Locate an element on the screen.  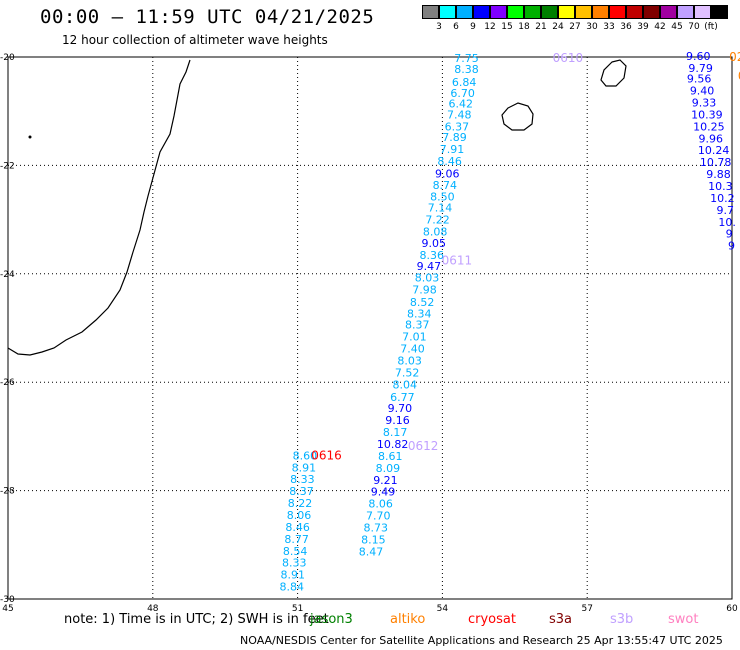
wave-height-color-legend: 3 6 9 12 15 18 21 24 27 30 33 36 39 42 45 70 (ft) is located at coordinates (577, 20).